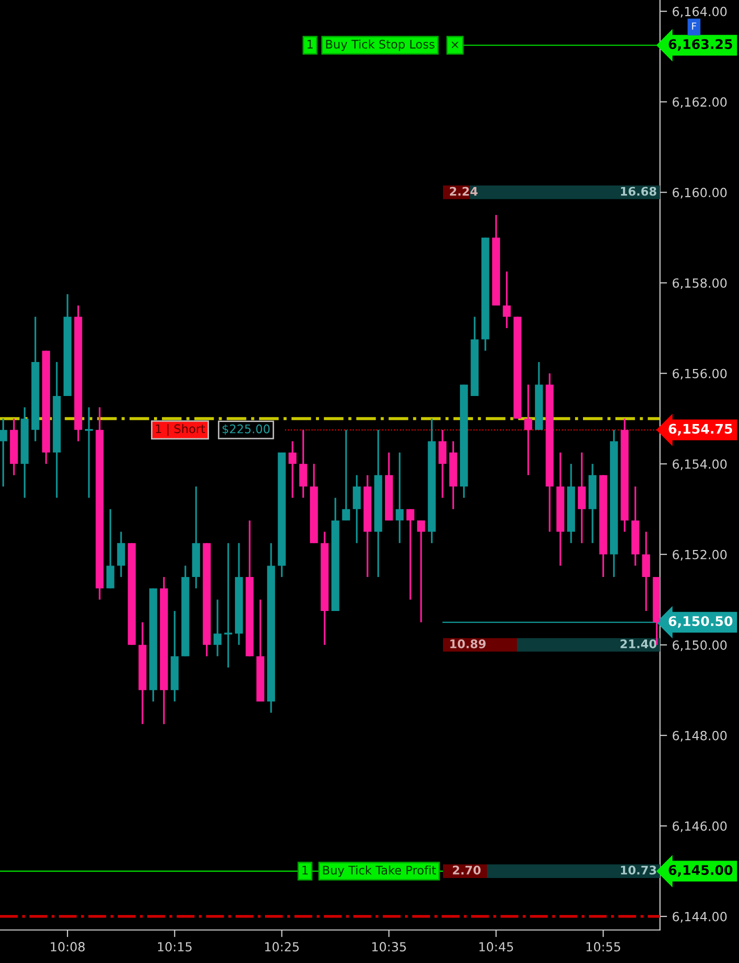 The height and width of the screenshot is (963, 739). Describe the element at coordinates (699, 193) in the screenshot. I see `y-tick-label: 6,160.00` at that location.